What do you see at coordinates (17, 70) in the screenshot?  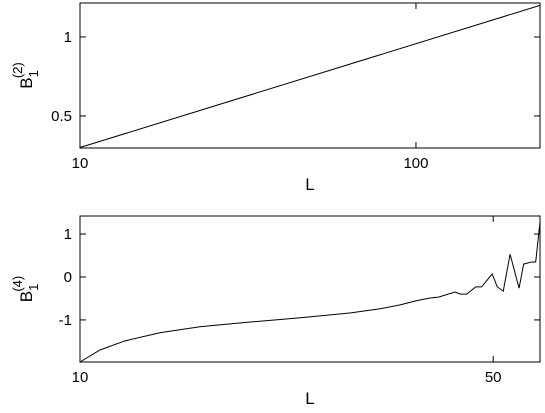 I see `y-label-sup: (2)` at bounding box center [17, 70].